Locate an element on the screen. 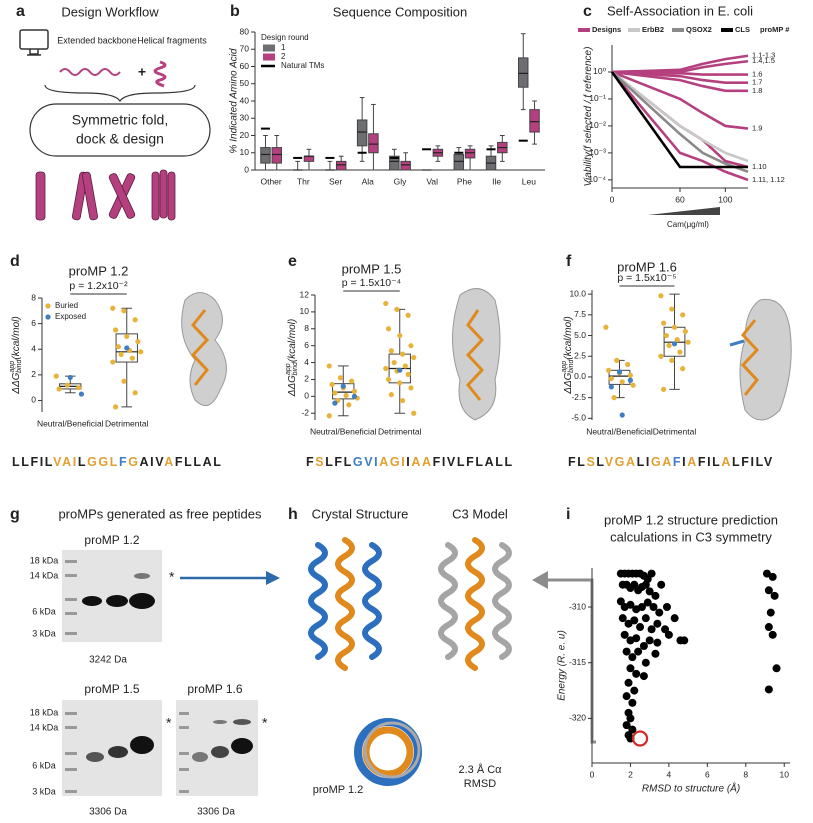 The image size is (813, 823). end-label: 1.1-1.3 is located at coordinates (763, 55).